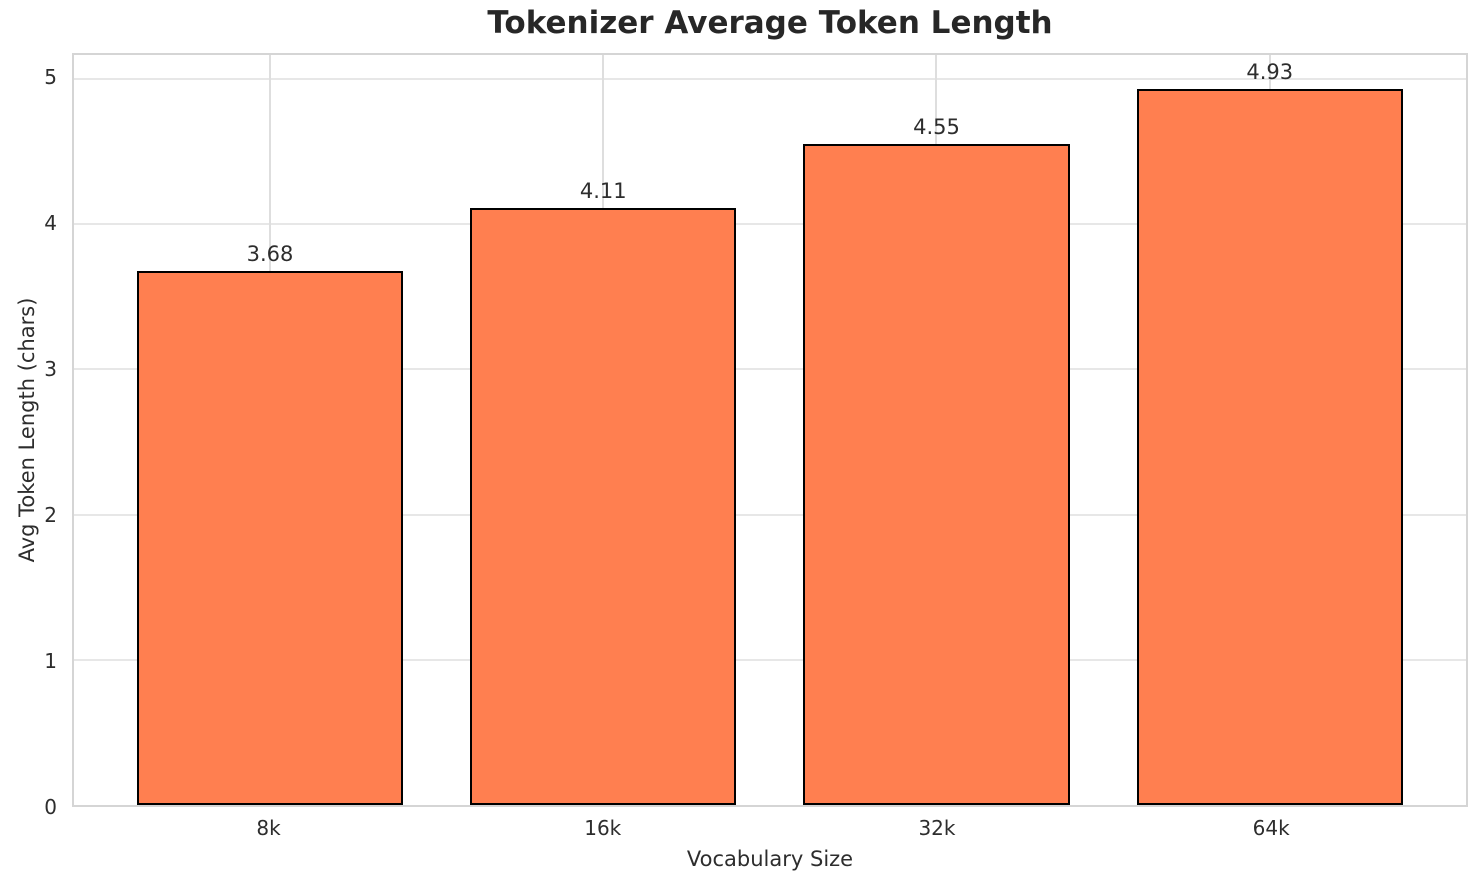 The image size is (1483, 885). I want to click on bar-value-label: 4.55, so click(936, 127).